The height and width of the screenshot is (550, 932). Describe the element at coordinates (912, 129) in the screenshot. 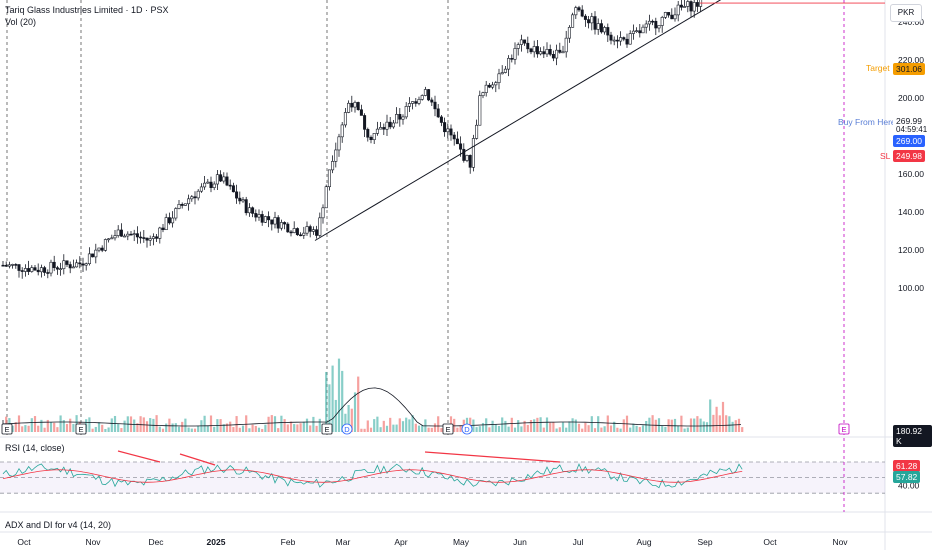

I see `countdown-tag: 04:59:41` at that location.